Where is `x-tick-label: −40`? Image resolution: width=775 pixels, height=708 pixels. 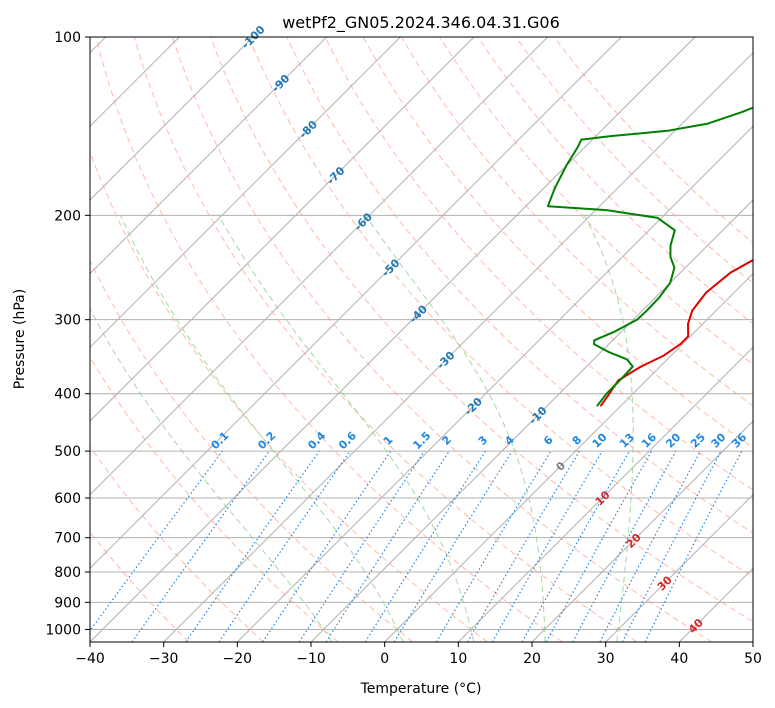 x-tick-label: −40 is located at coordinates (90, 659).